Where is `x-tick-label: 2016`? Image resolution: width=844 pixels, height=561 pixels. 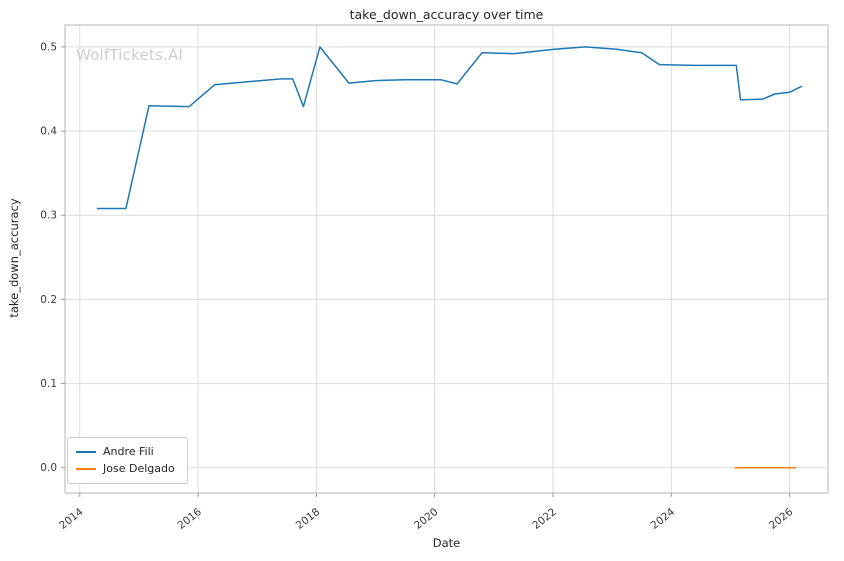
x-tick-label: 2016 is located at coordinates (189, 519).